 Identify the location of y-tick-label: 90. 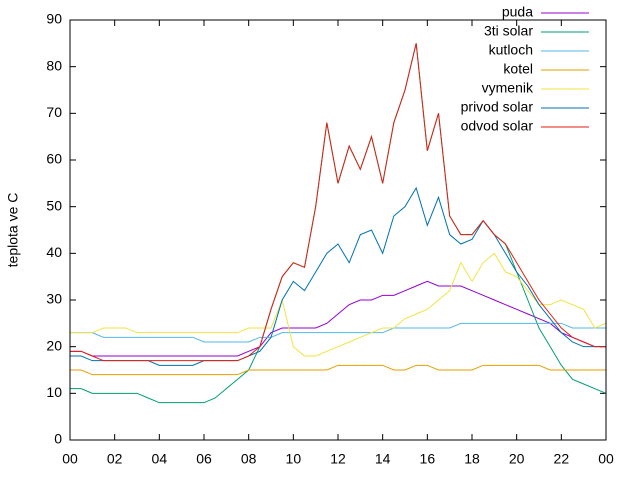
(54, 19).